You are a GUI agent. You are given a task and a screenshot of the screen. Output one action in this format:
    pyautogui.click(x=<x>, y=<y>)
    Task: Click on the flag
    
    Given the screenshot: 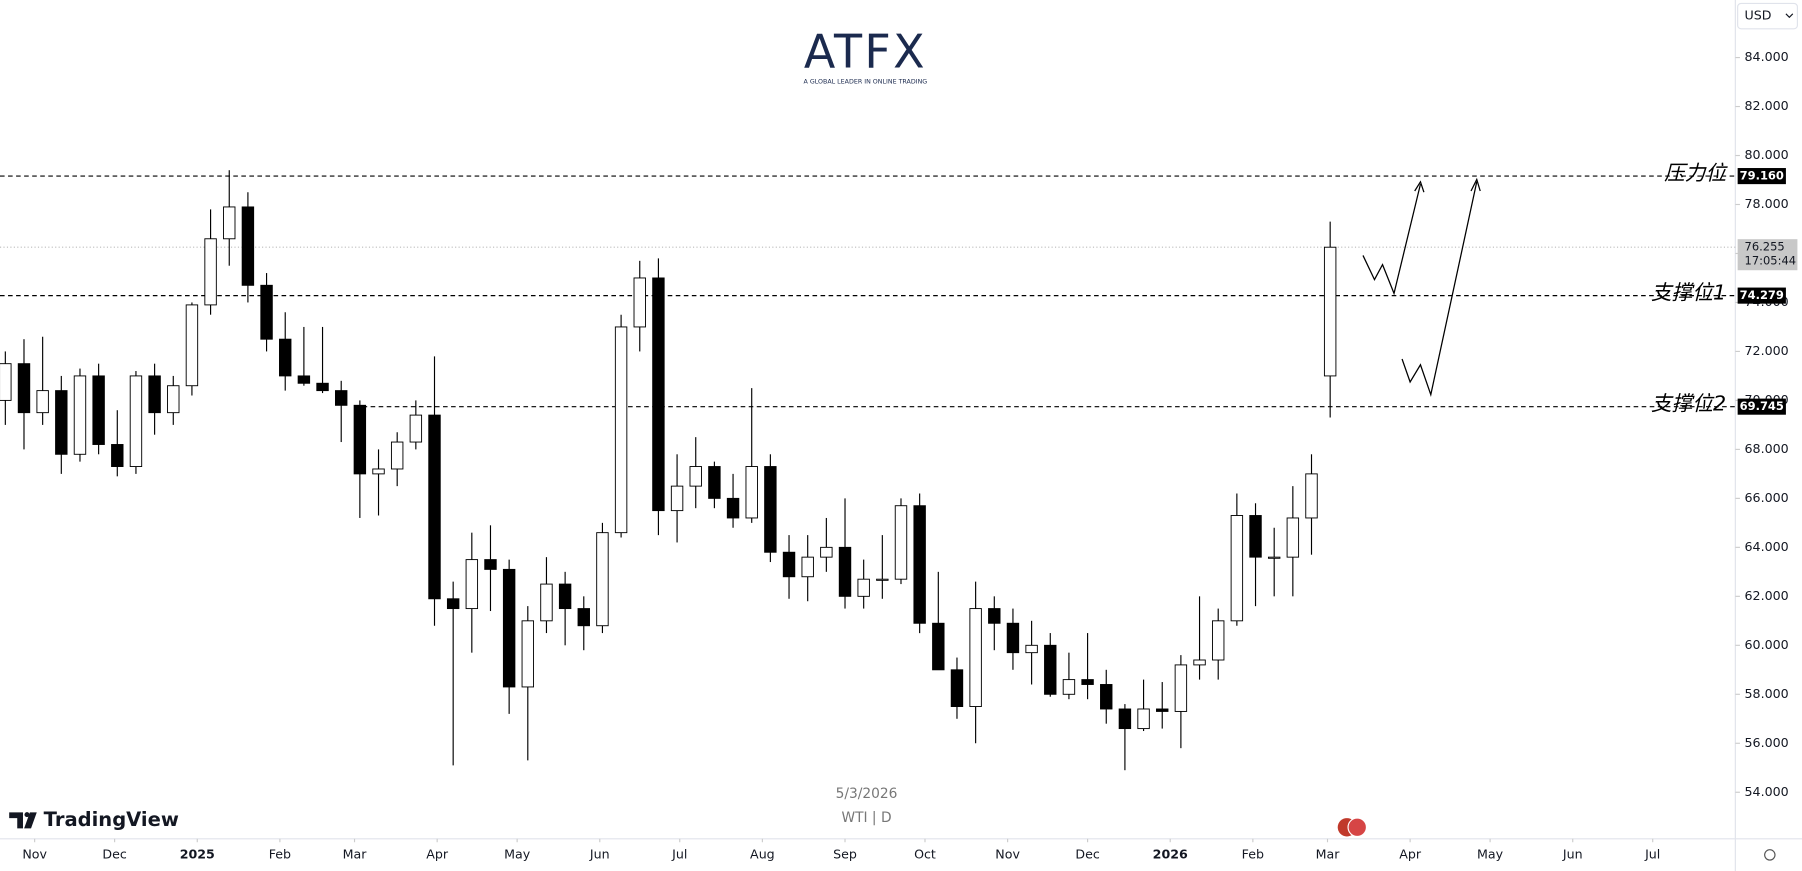 What is the action you would take?
    pyautogui.click(x=1357, y=827)
    